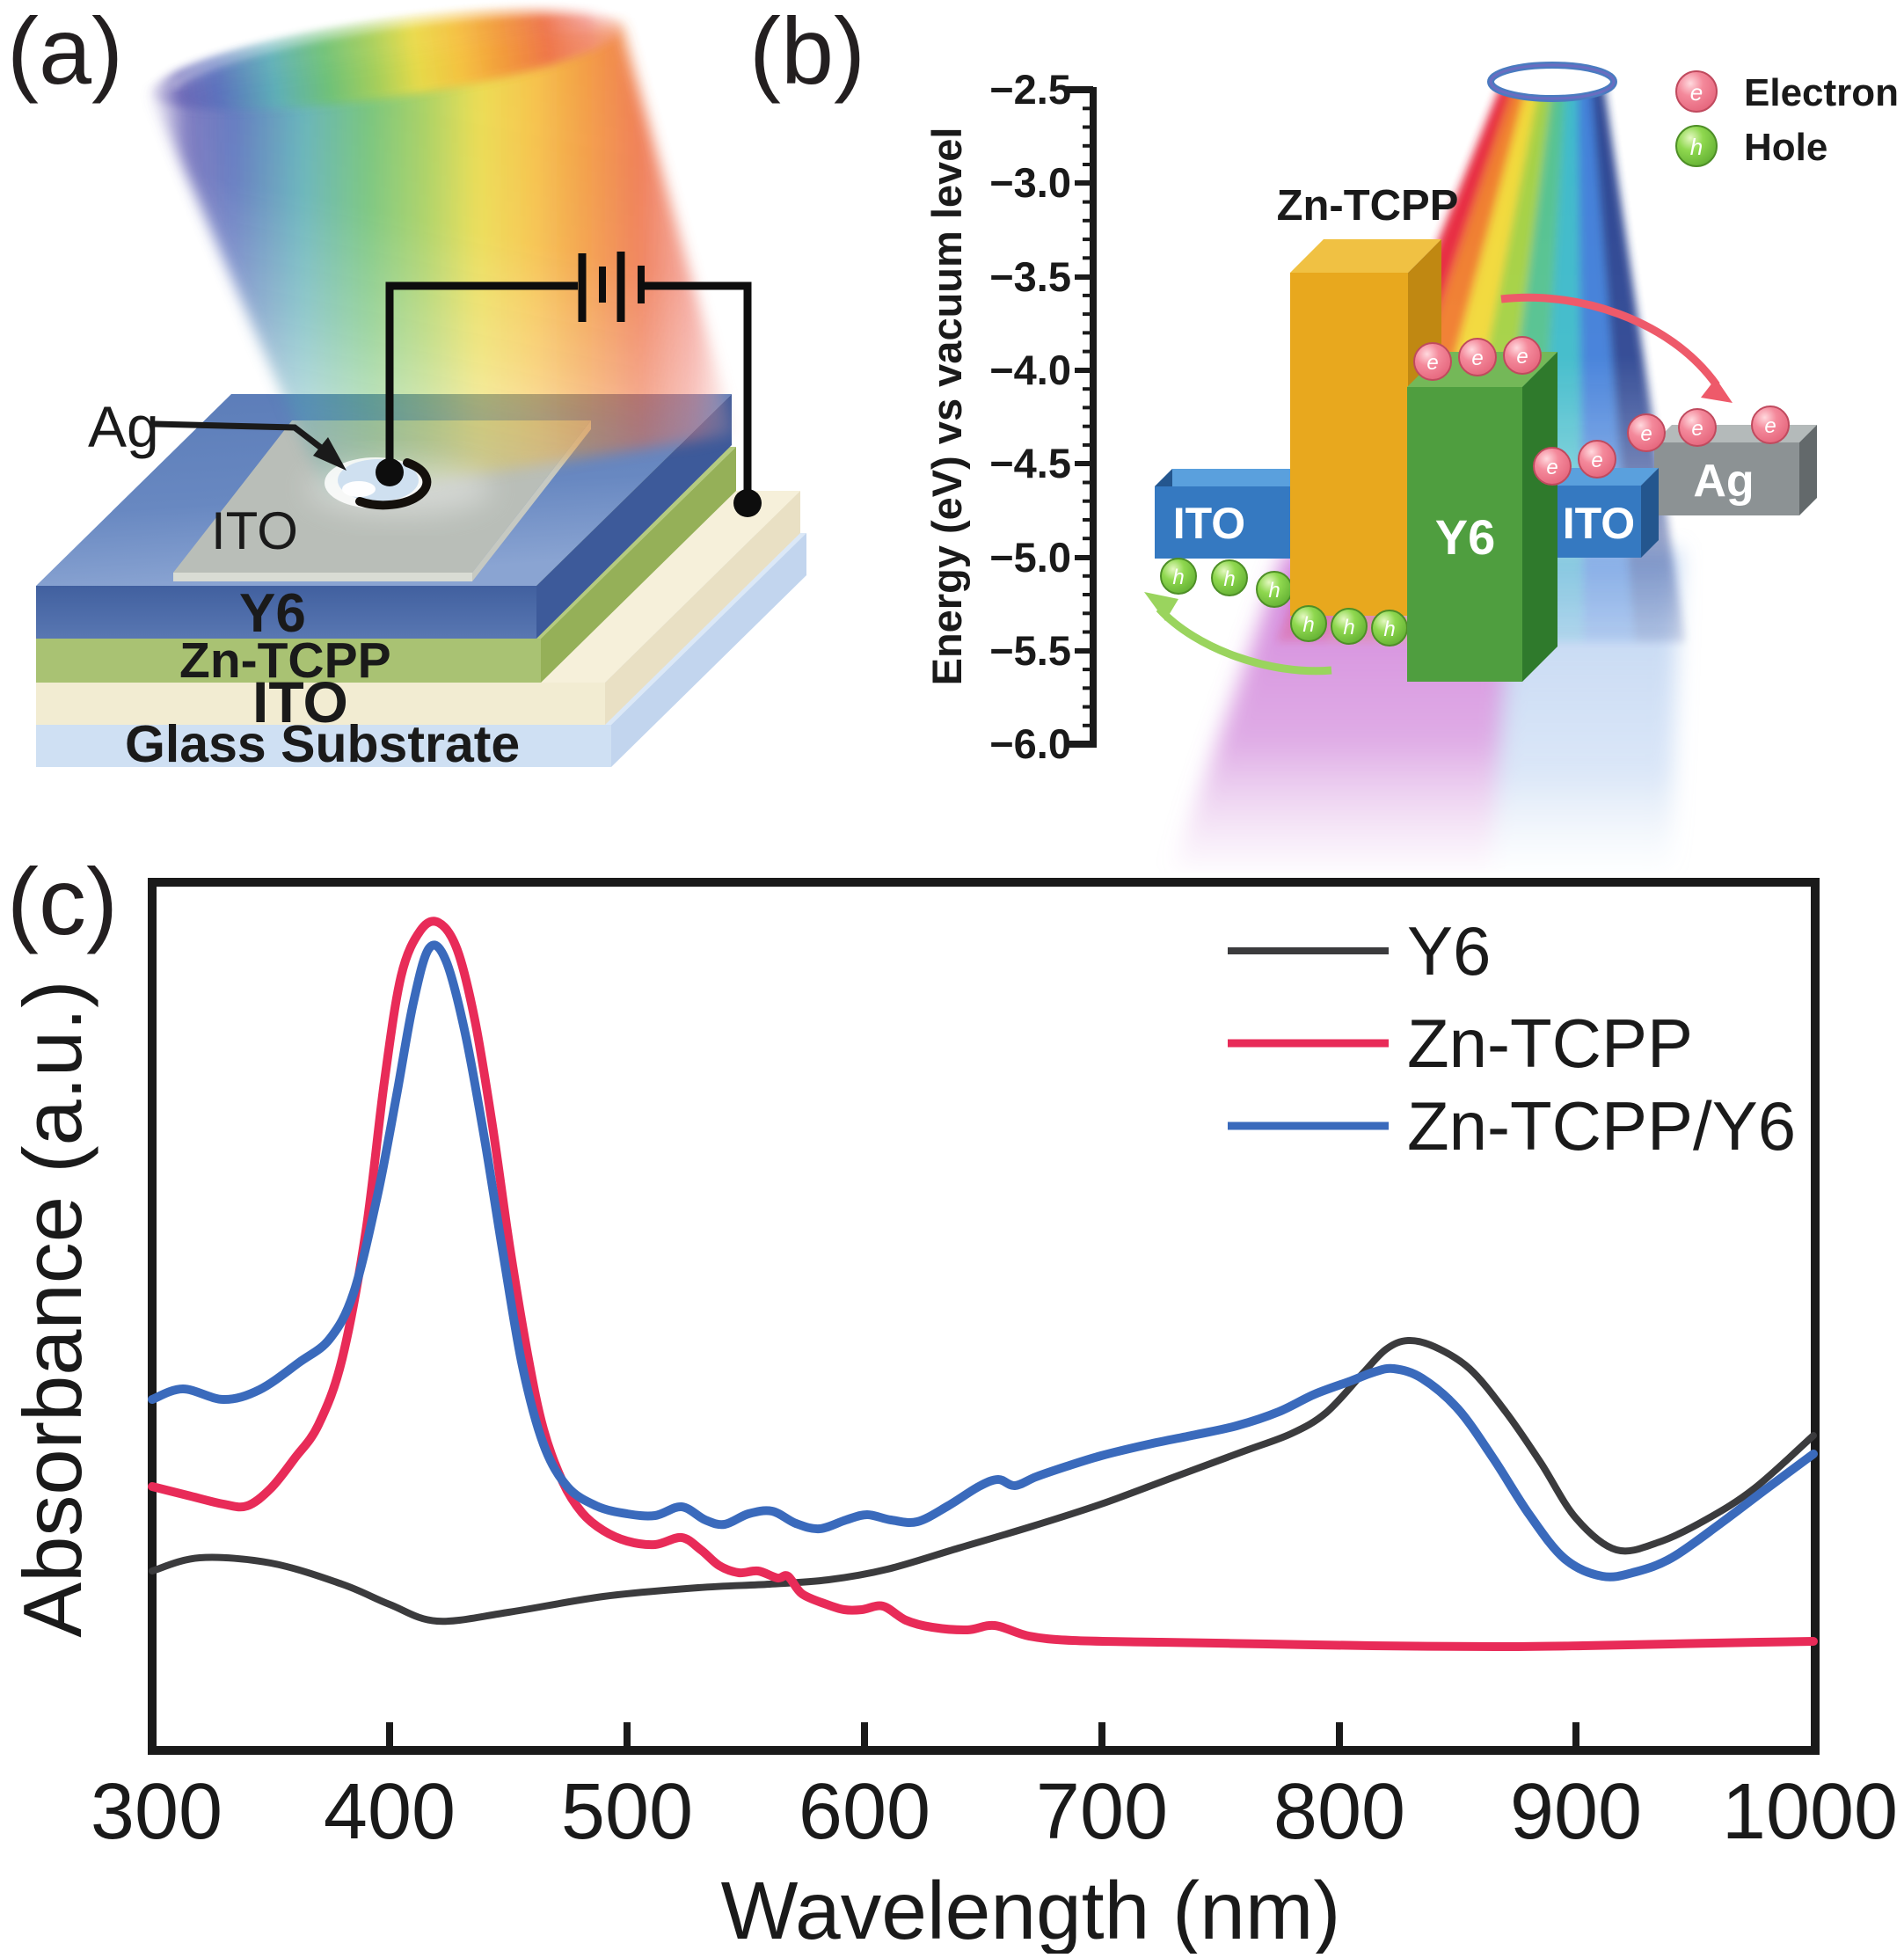 This screenshot has width=1904, height=1958. I want to click on svg-text: (c), so click(62, 901).